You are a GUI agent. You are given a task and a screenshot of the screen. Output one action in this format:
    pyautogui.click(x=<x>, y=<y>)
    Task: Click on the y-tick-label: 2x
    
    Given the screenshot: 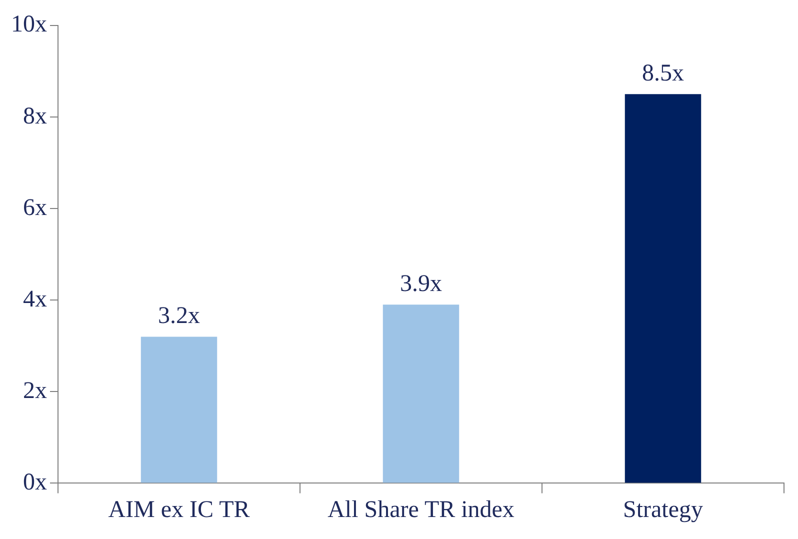 What is the action you would take?
    pyautogui.click(x=35, y=391)
    